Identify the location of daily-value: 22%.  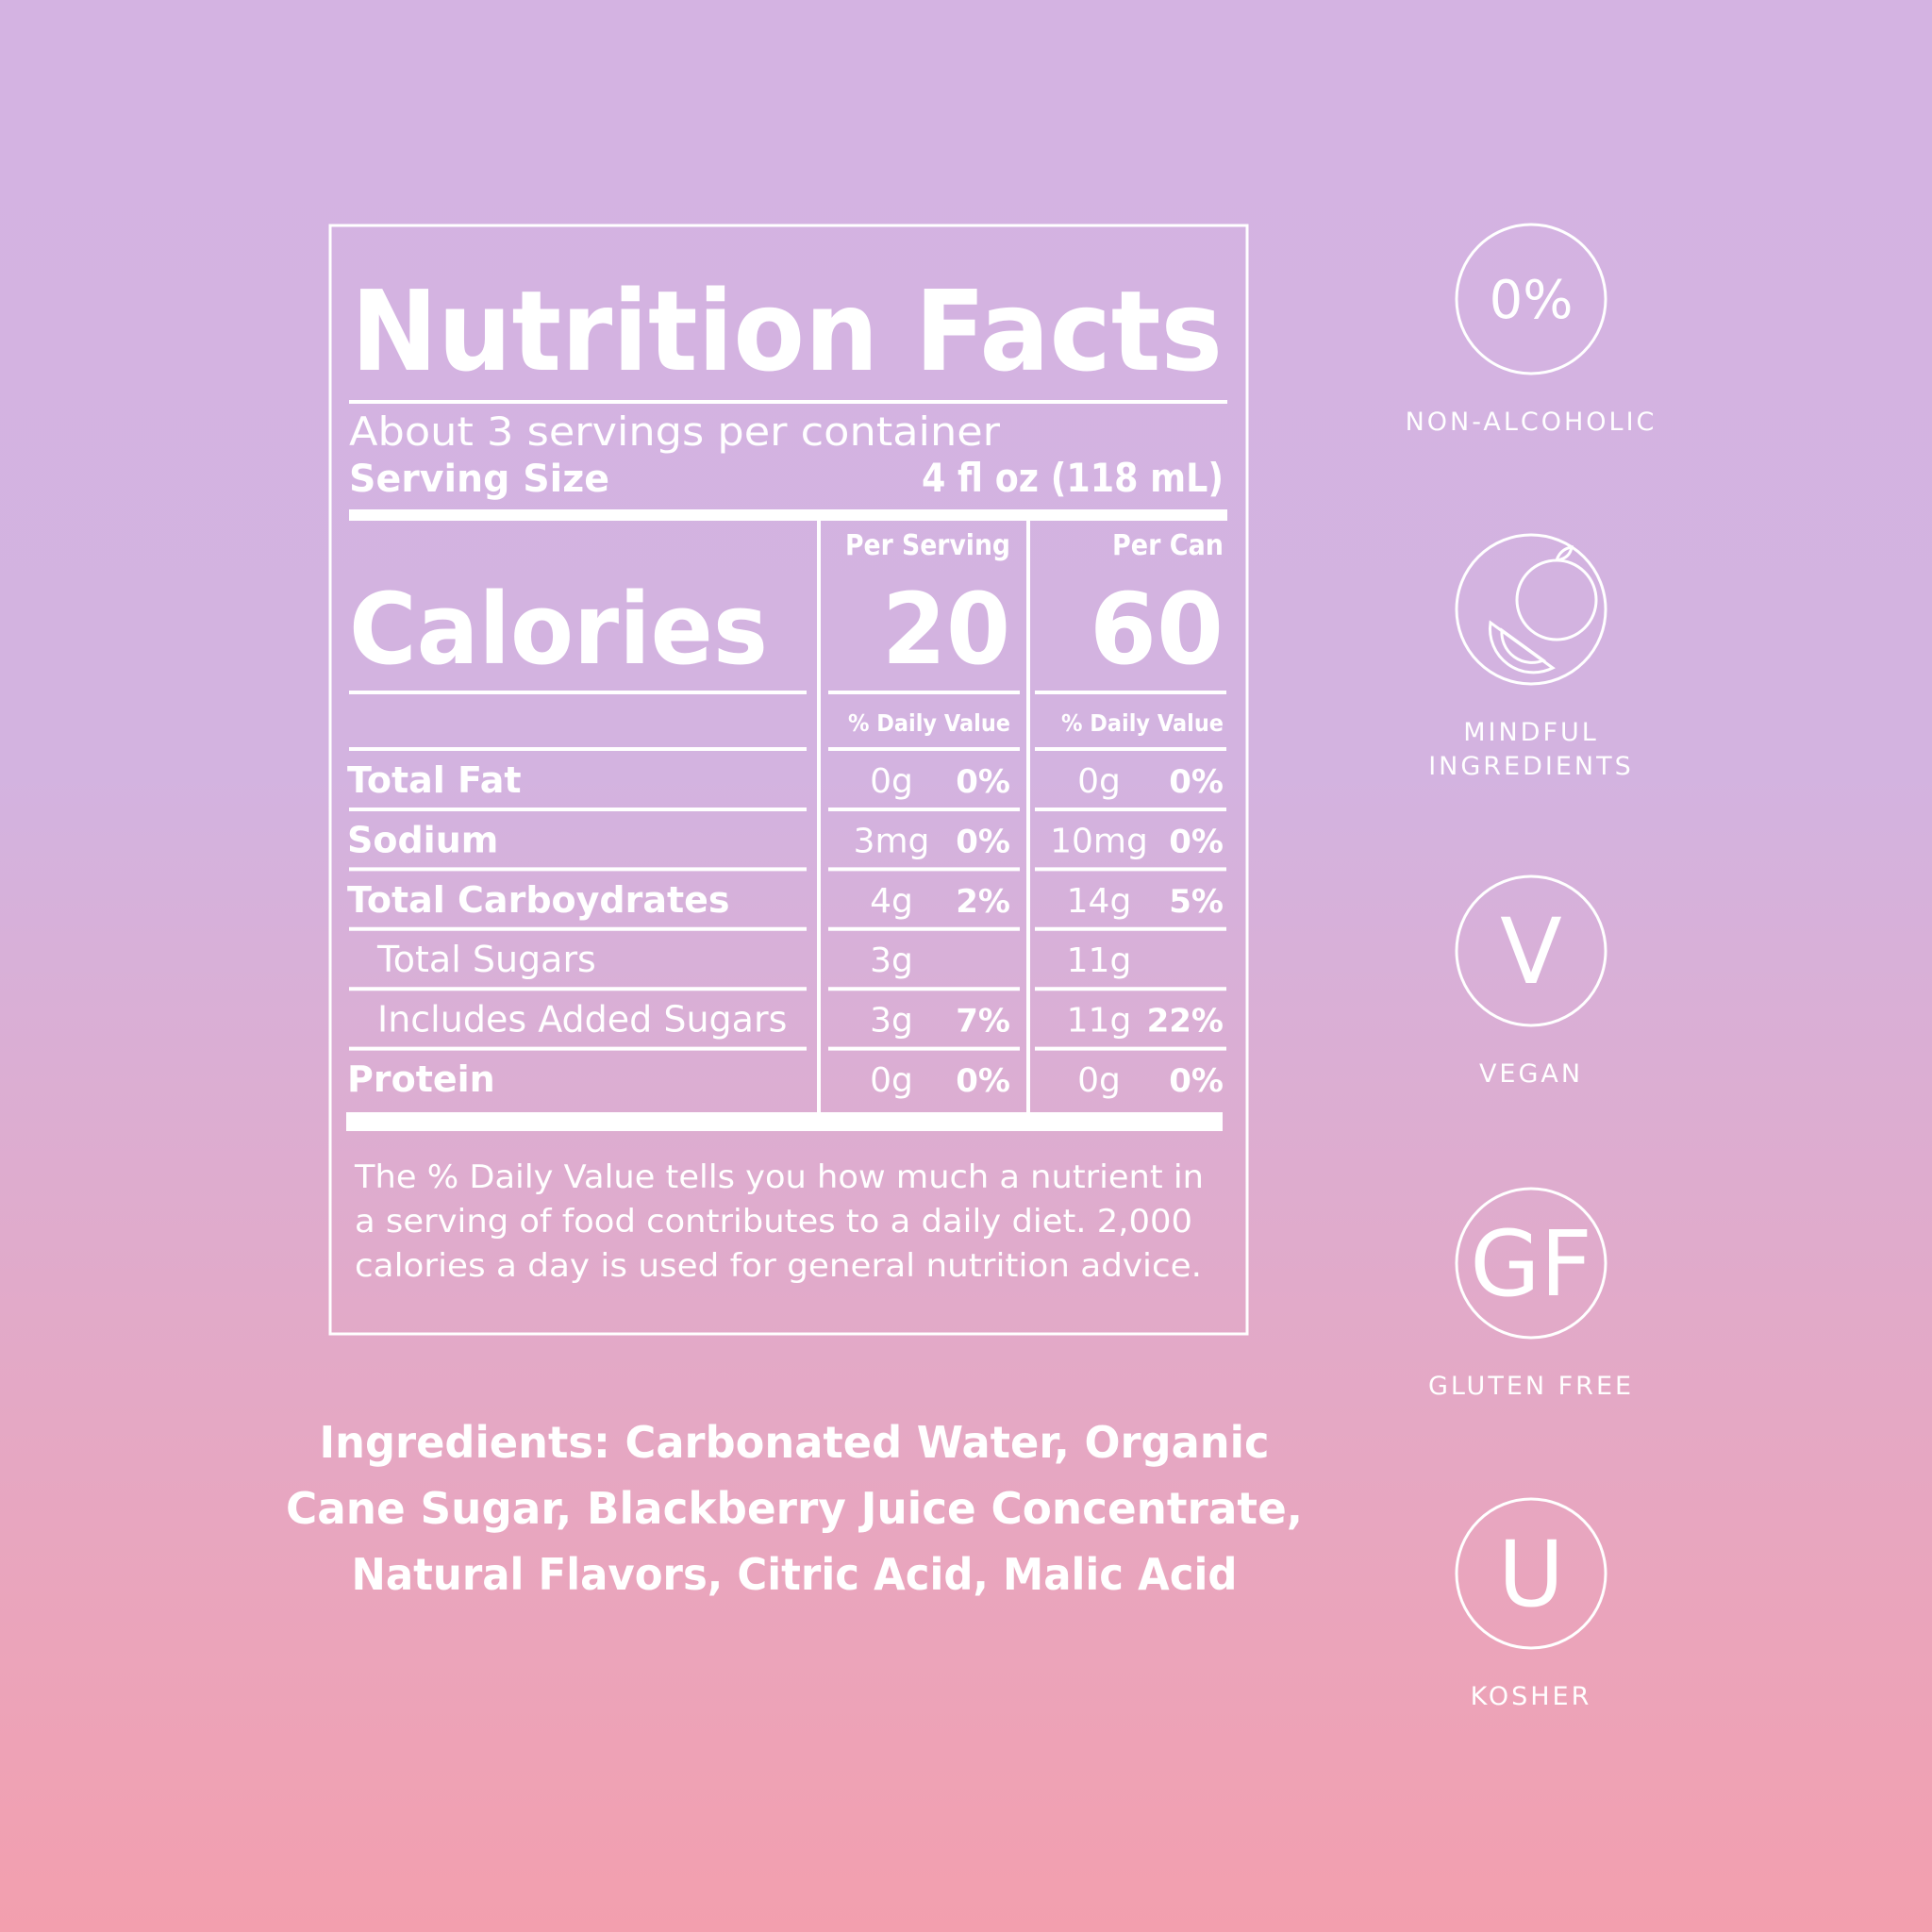
(1185, 1022).